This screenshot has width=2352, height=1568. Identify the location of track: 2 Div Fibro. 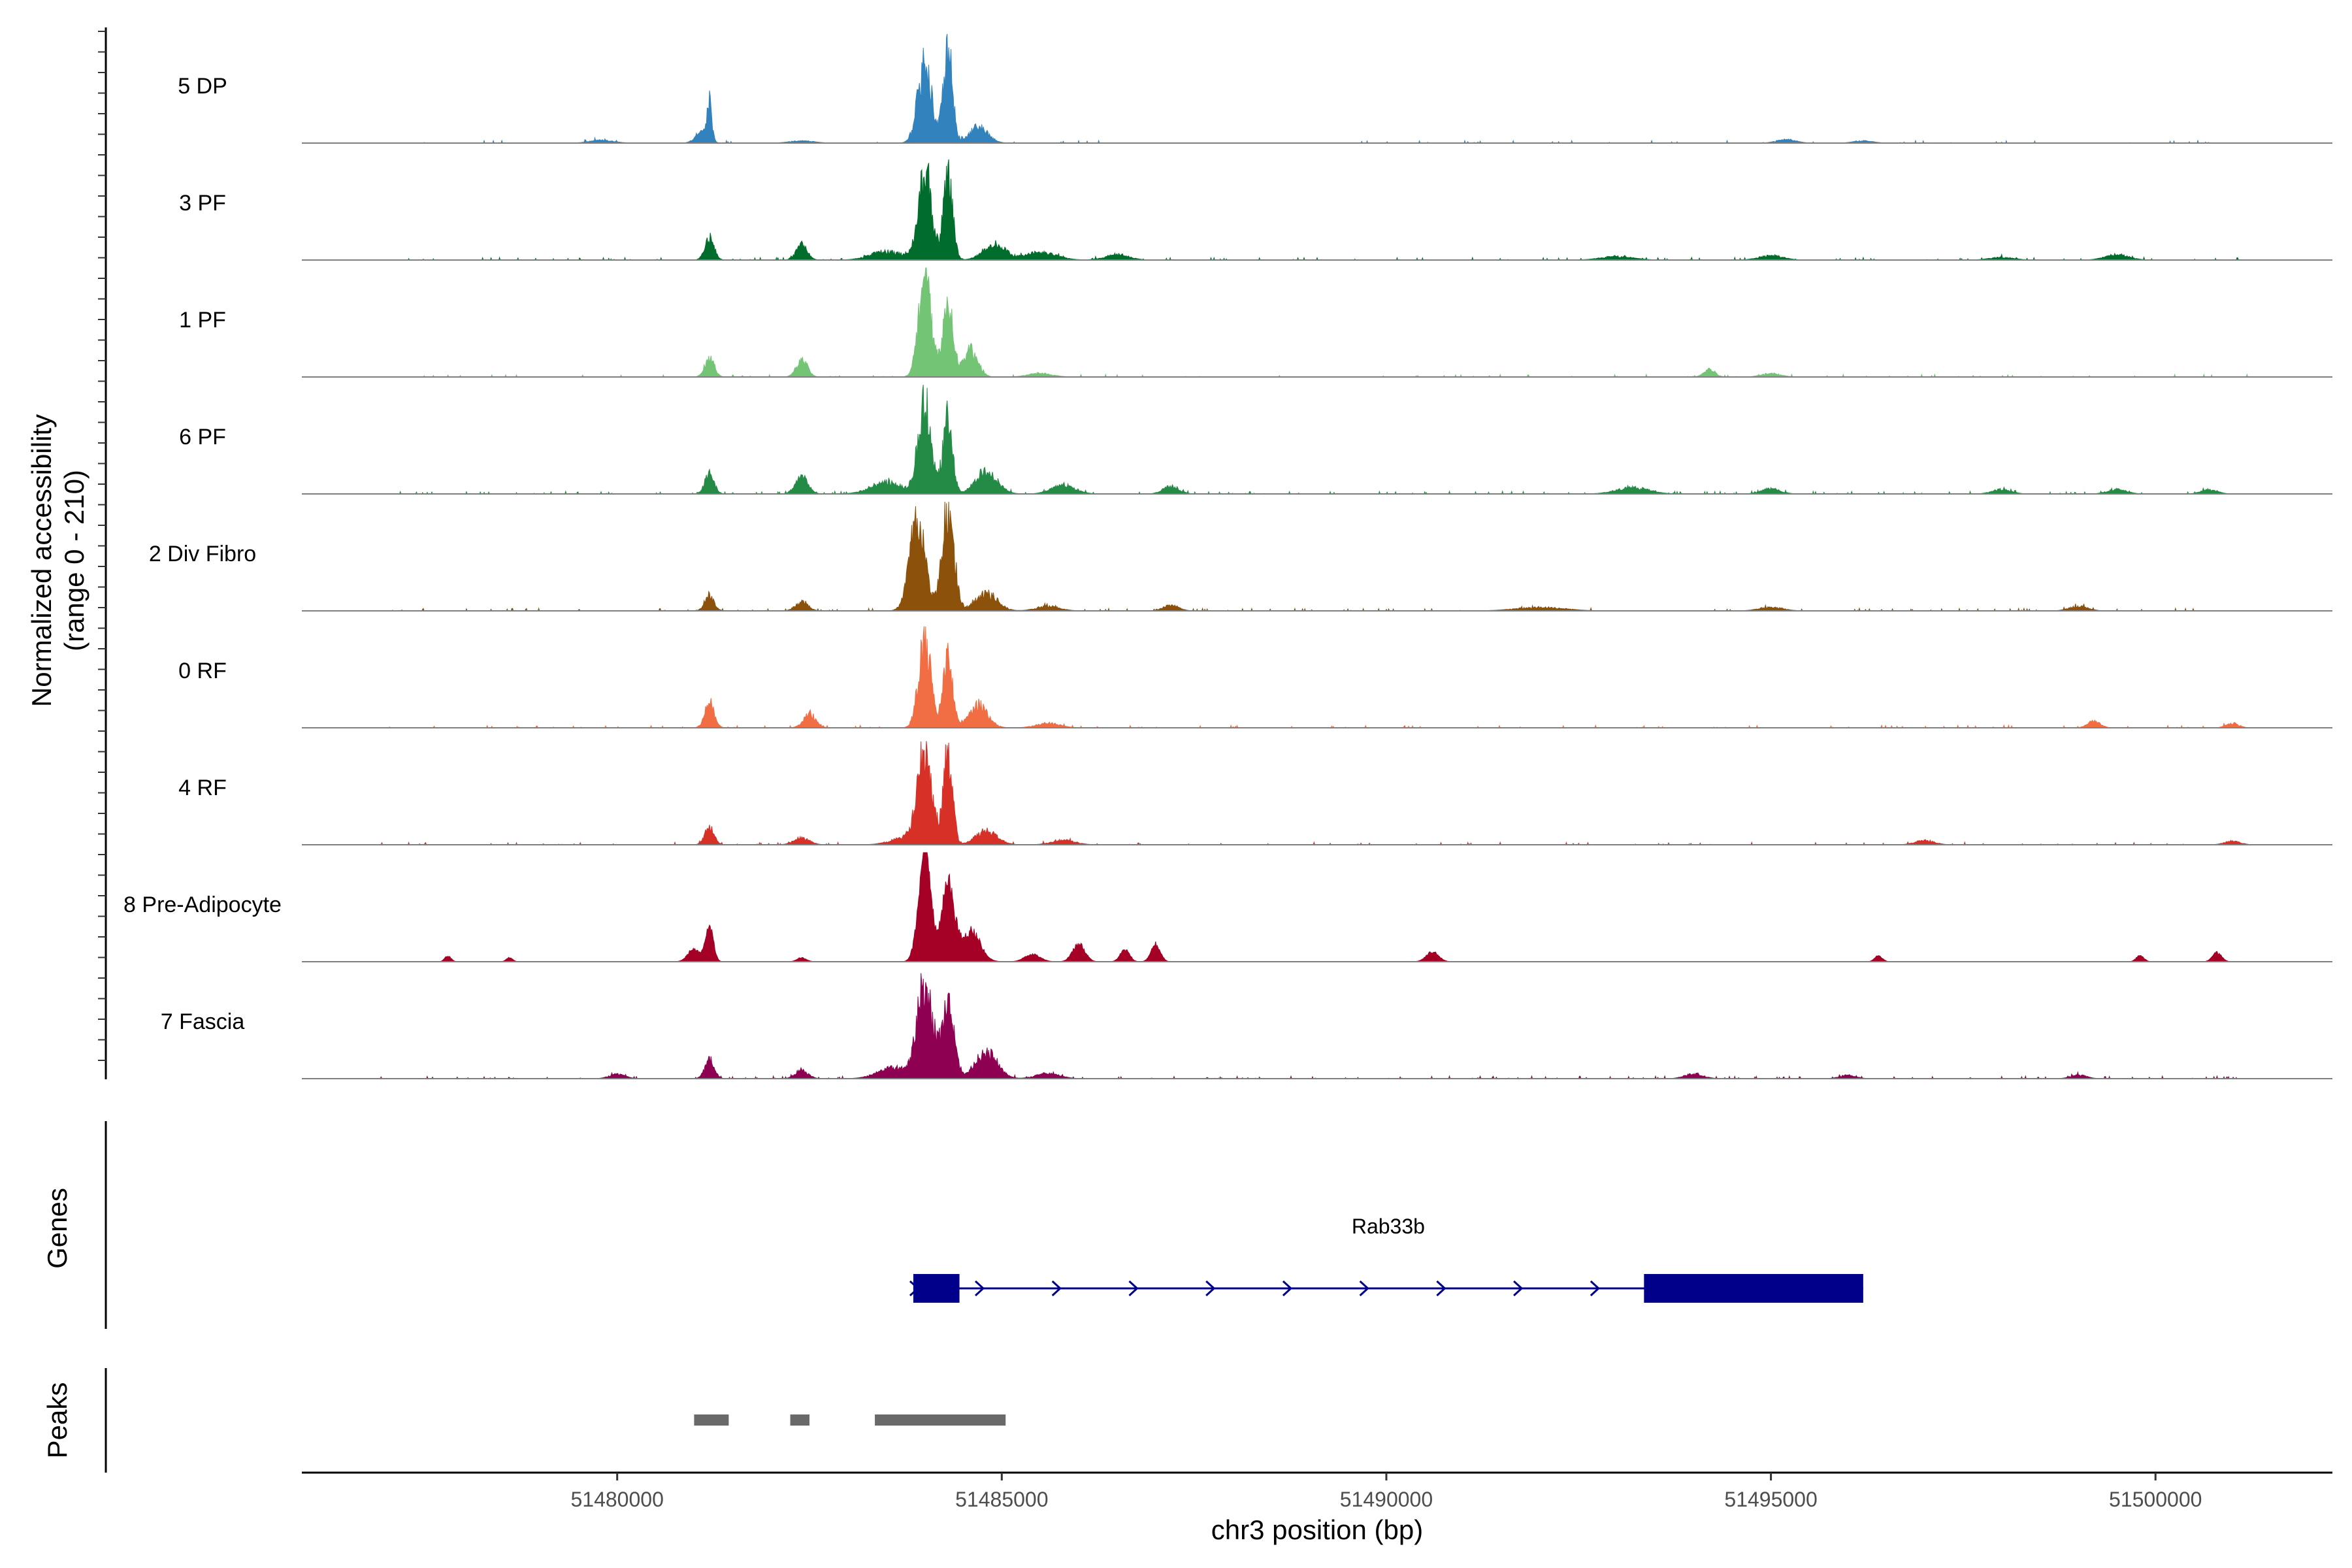
(1240, 556).